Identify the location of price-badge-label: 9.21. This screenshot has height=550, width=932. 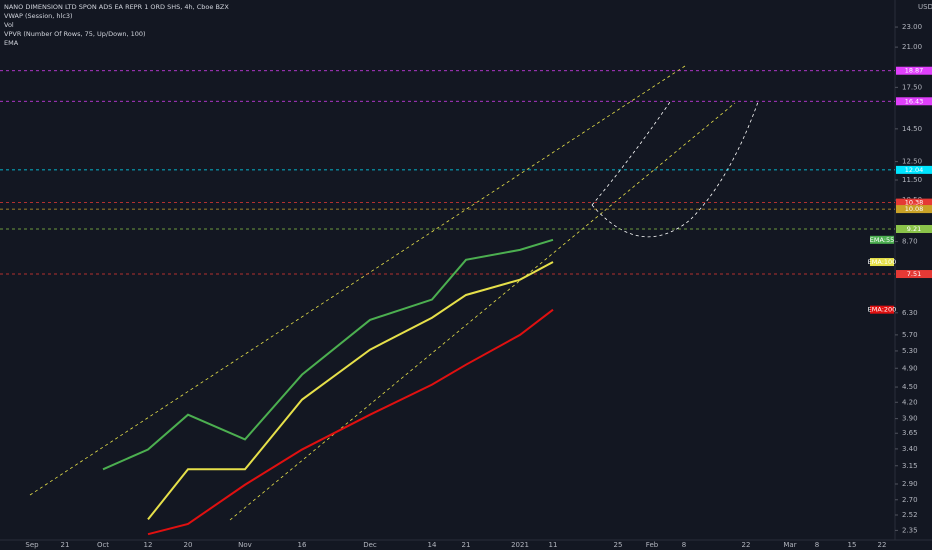
(914, 229).